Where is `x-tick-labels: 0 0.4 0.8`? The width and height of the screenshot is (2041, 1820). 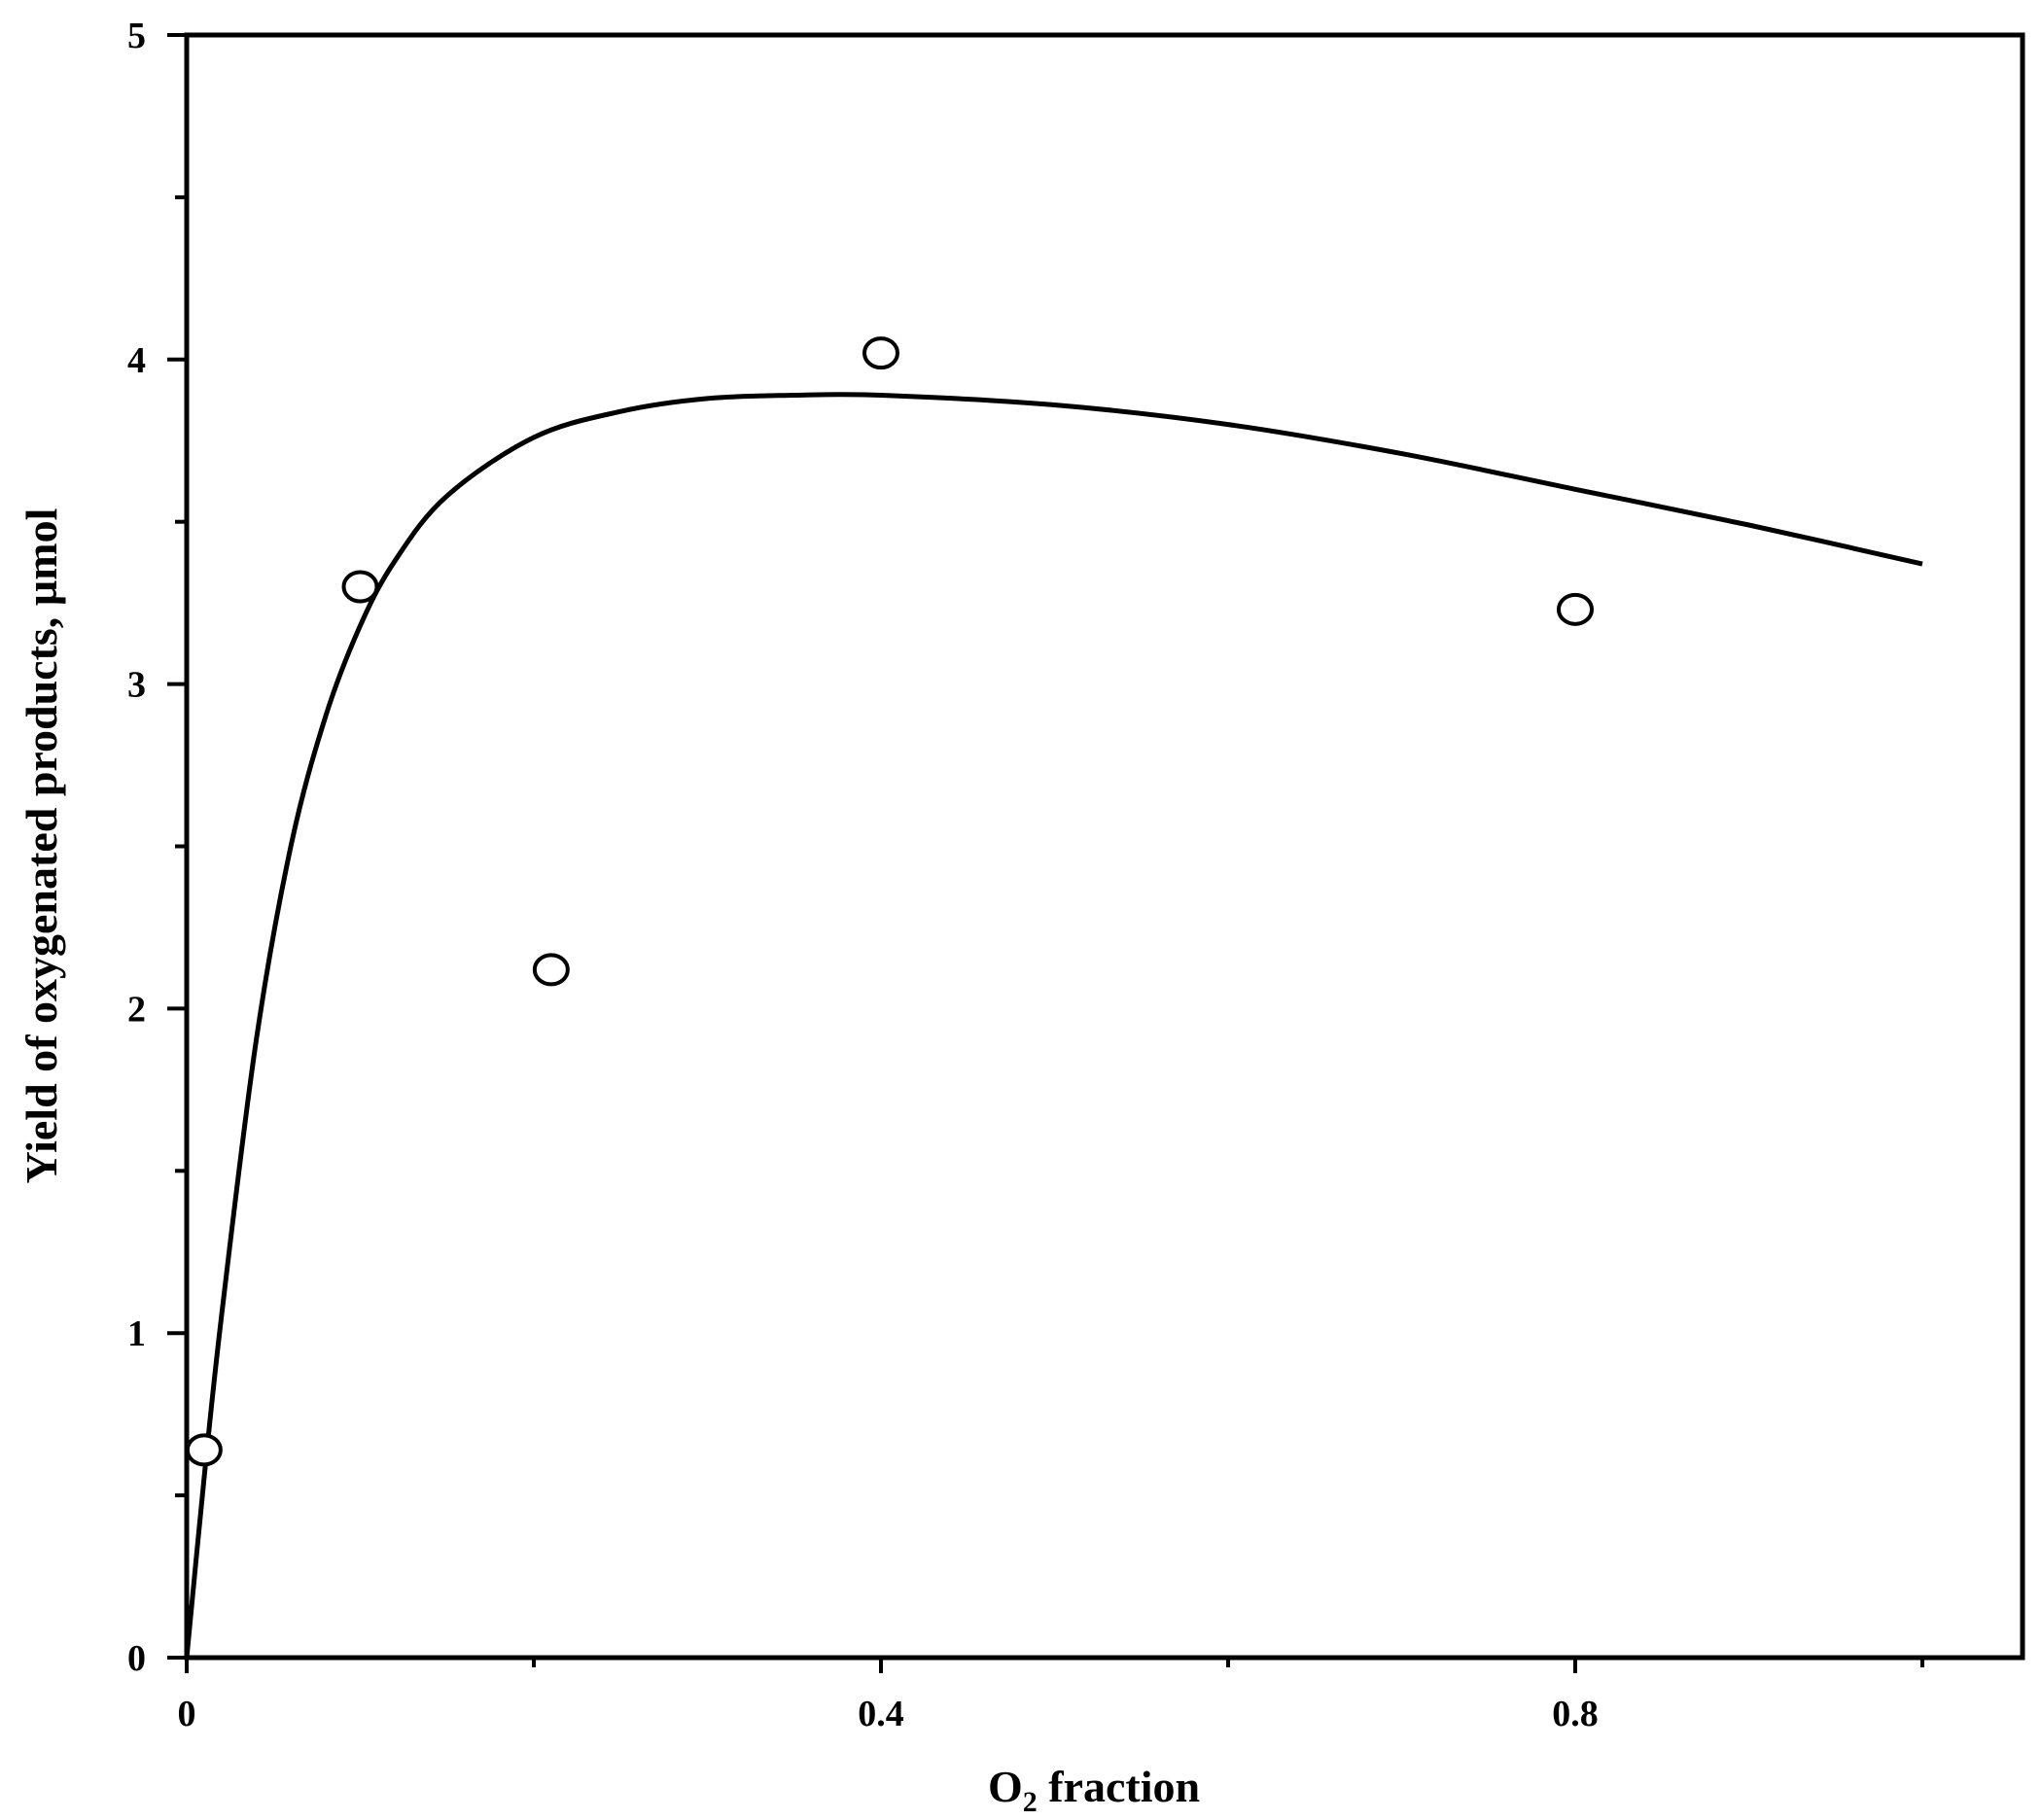 x-tick-labels: 0 0.4 0.8 is located at coordinates (888, 1714).